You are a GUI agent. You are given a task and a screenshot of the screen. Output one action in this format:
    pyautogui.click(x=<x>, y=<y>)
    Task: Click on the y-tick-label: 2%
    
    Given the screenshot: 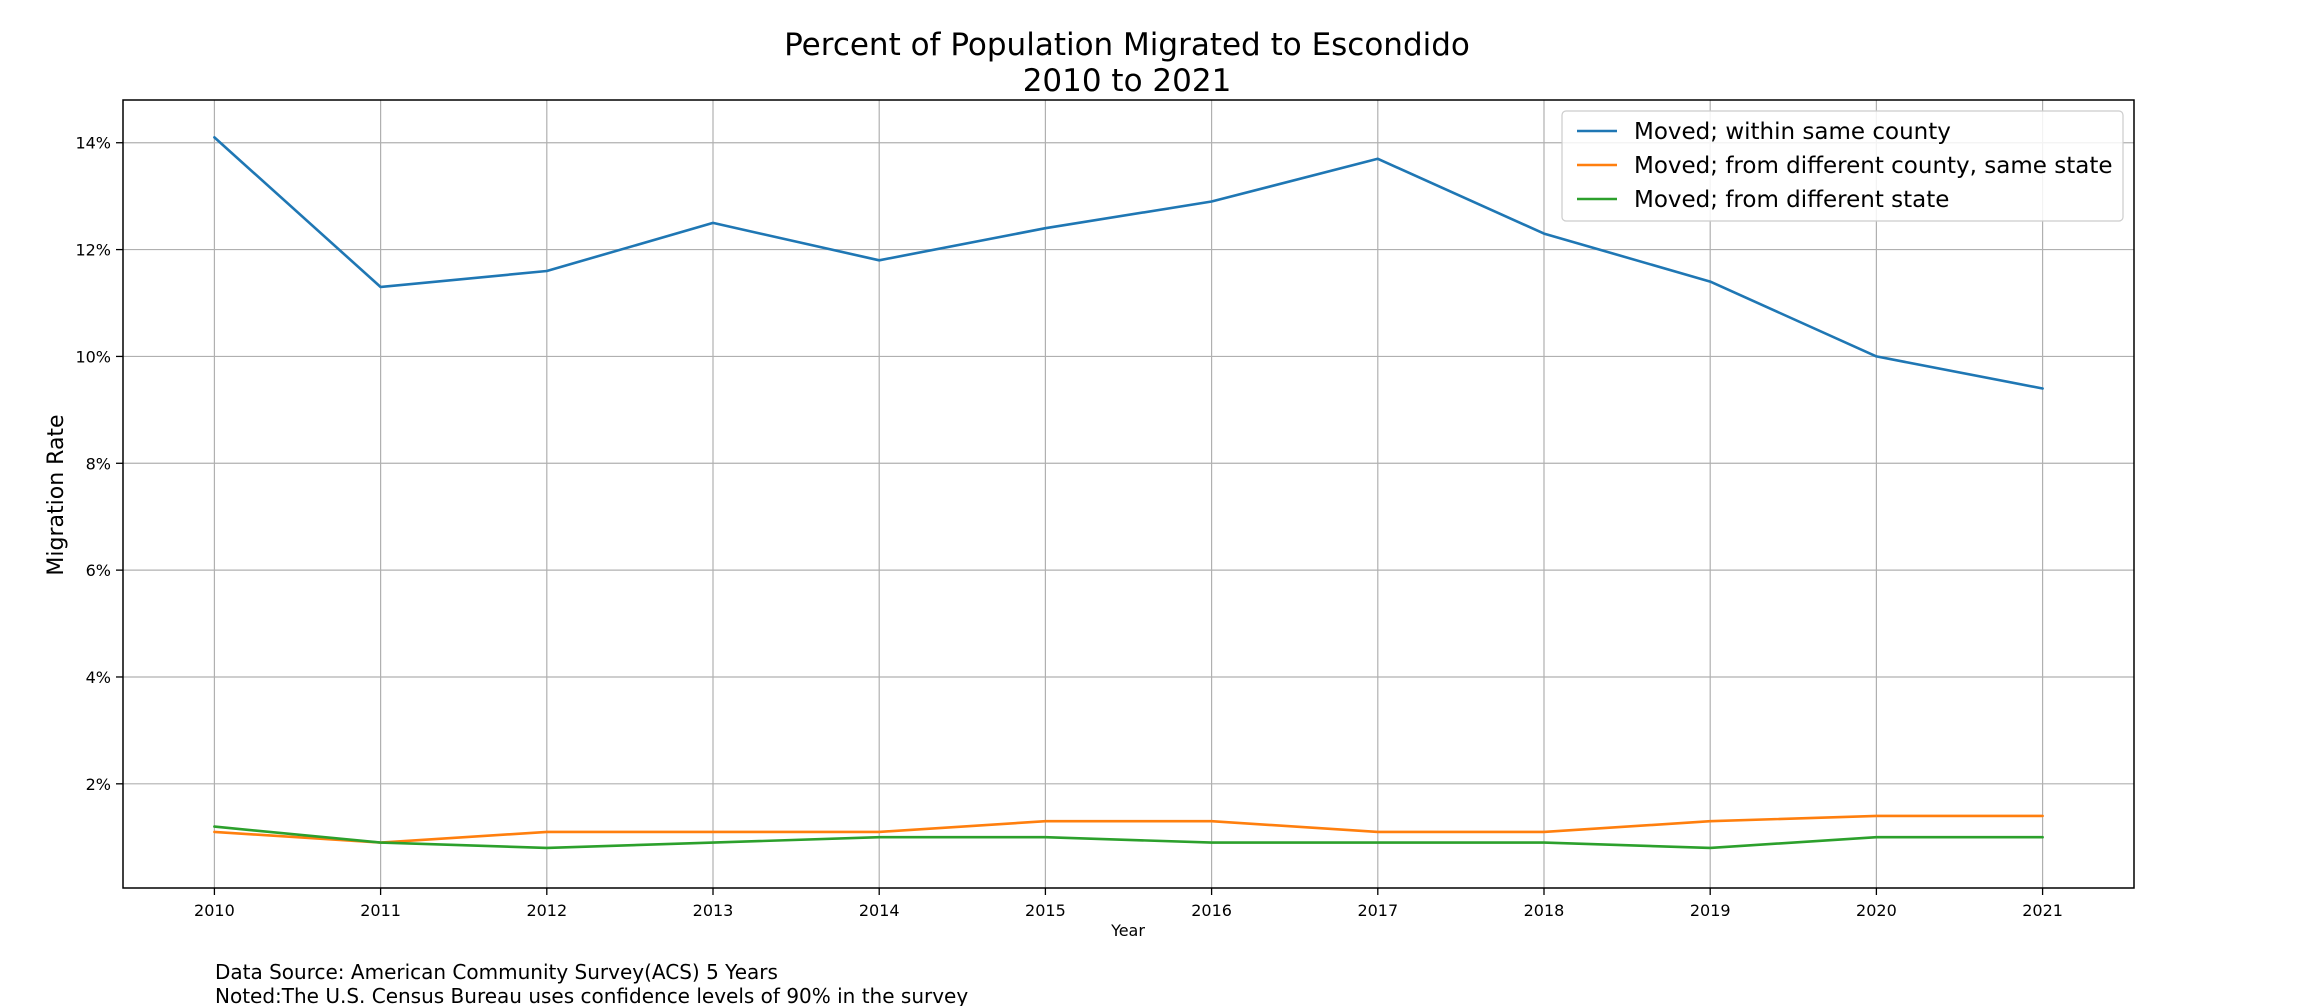 What is the action you would take?
    pyautogui.click(x=98, y=784)
    